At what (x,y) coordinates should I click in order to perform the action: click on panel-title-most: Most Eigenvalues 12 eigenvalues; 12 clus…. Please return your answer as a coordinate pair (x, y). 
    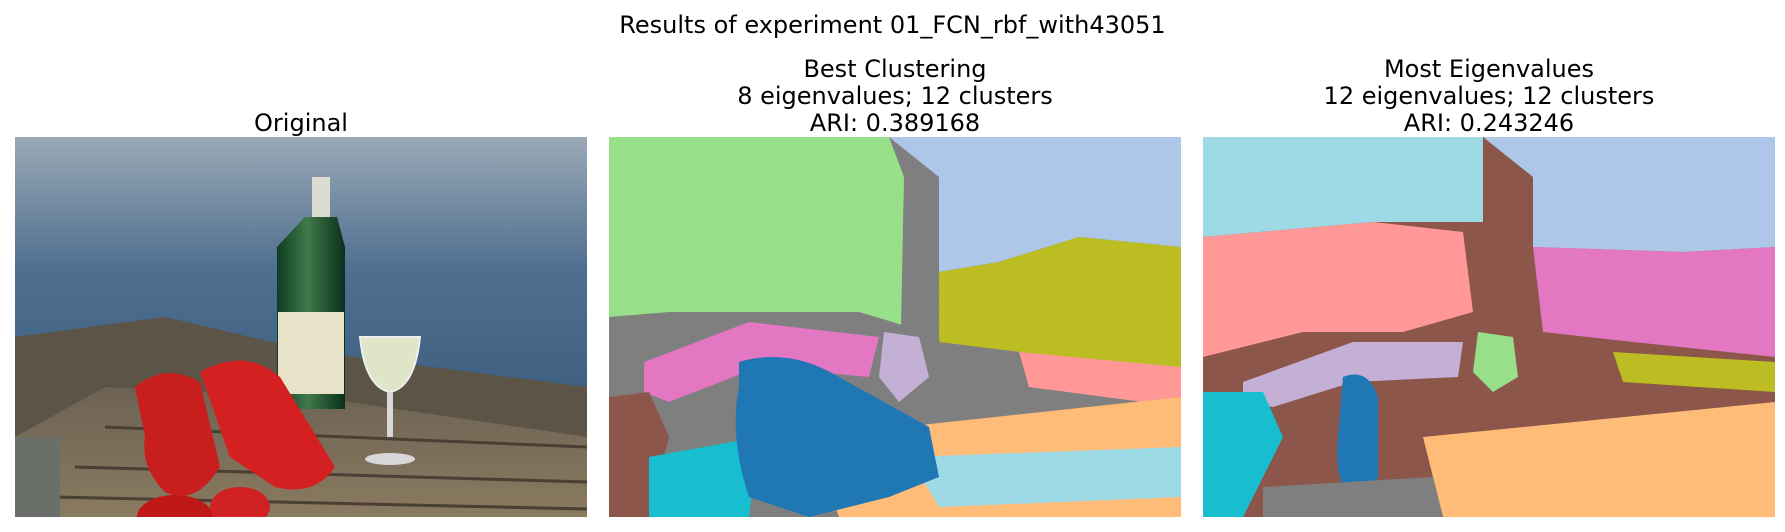
    Looking at the image, I should click on (1489, 96).